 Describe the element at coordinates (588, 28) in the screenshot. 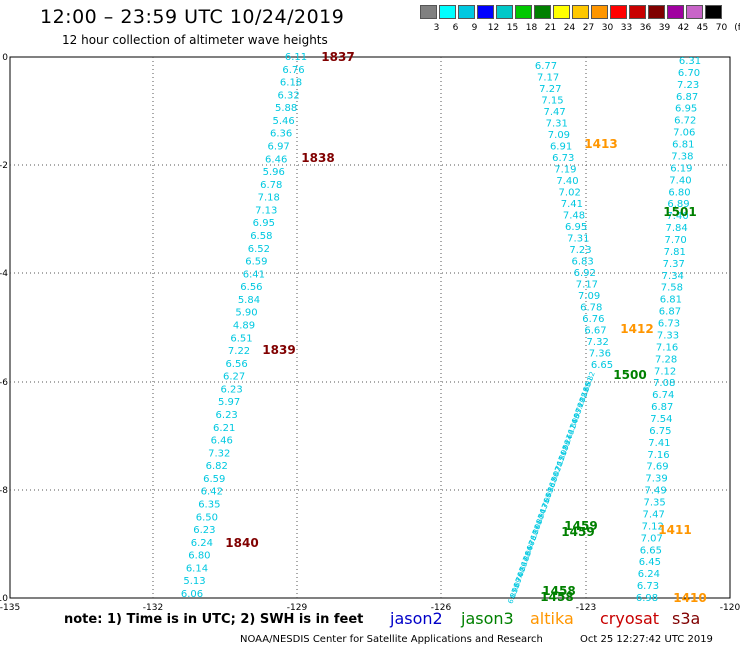

I see `legend-level-label: 27` at that location.